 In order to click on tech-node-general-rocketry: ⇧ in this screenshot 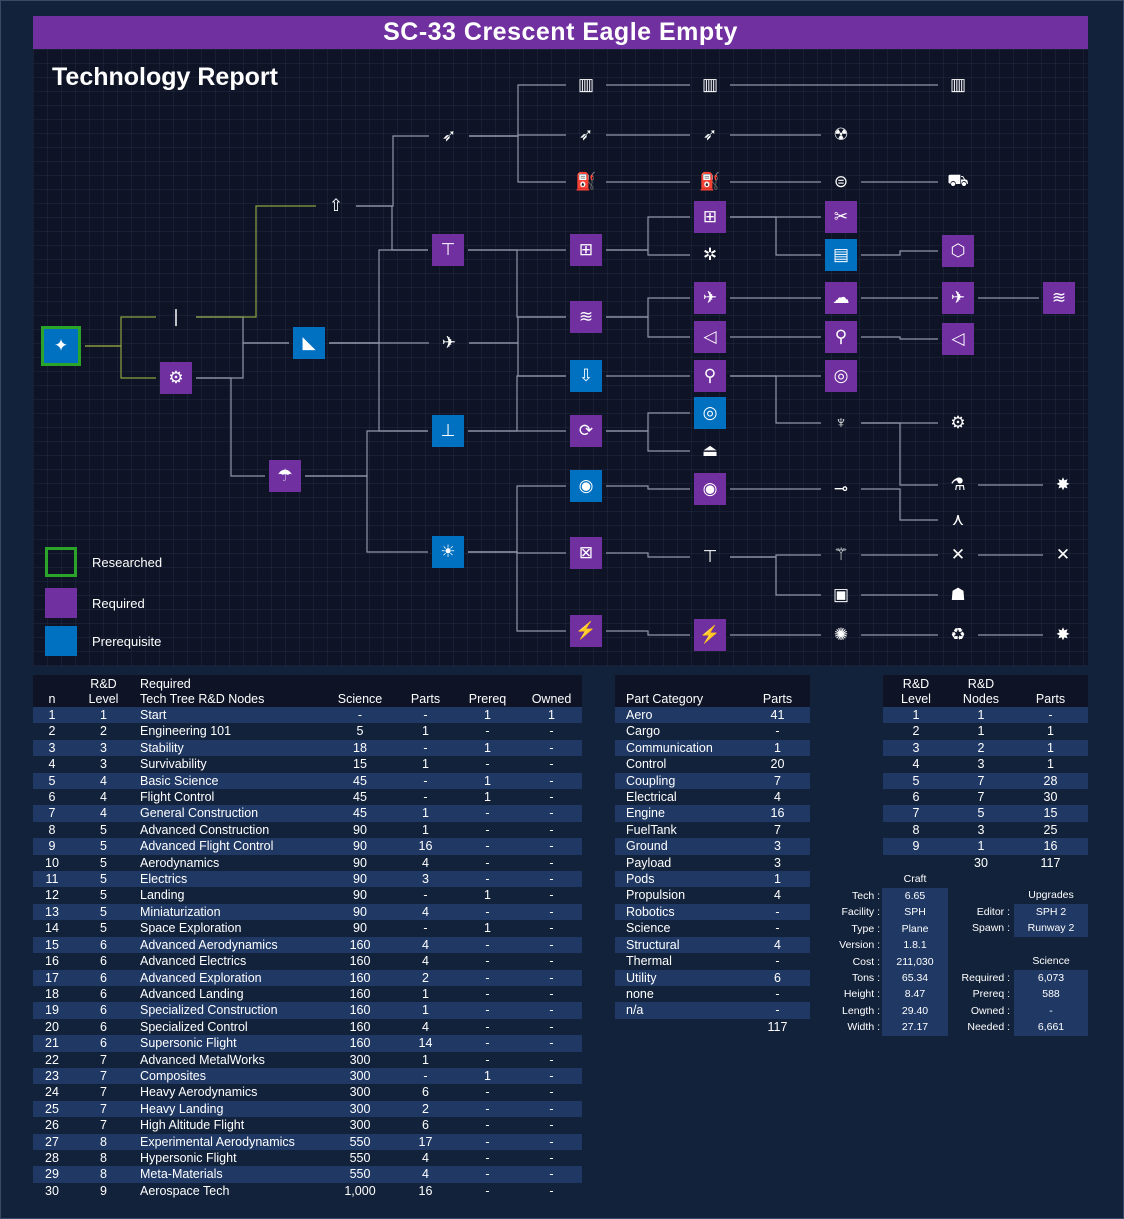, I will do `click(336, 206)`.